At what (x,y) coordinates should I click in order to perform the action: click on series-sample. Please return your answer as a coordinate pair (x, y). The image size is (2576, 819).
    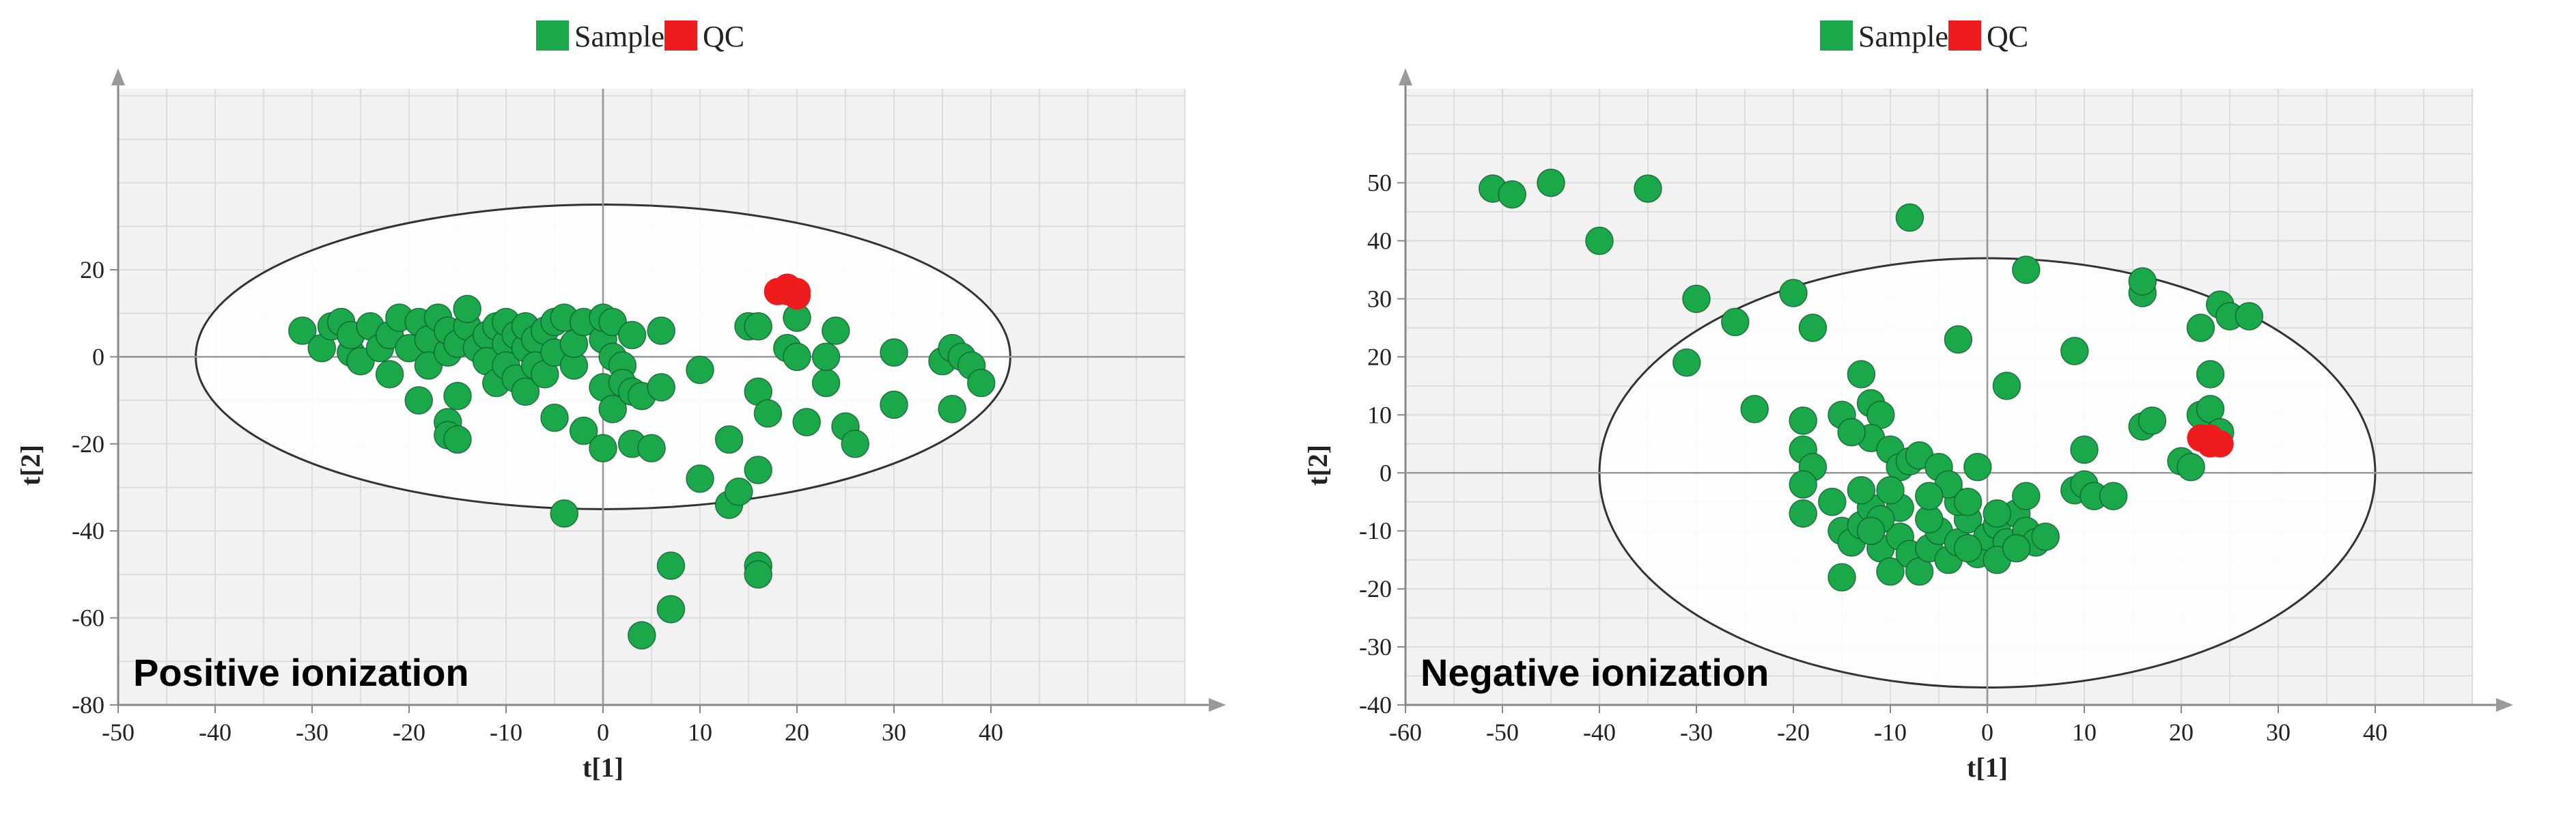
    Looking at the image, I should click on (642, 472).